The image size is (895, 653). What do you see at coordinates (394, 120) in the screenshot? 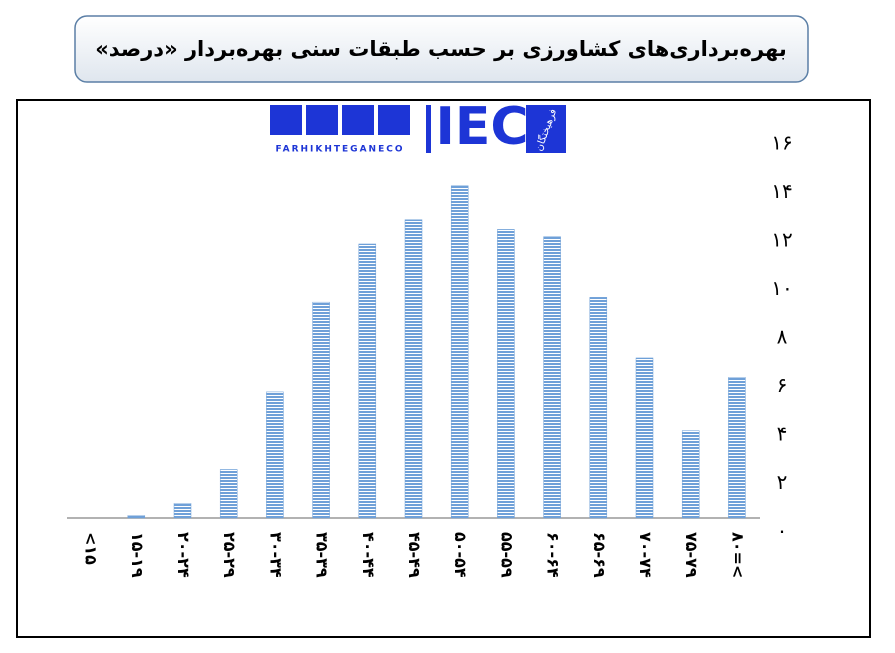
I see `icon-telegram` at bounding box center [394, 120].